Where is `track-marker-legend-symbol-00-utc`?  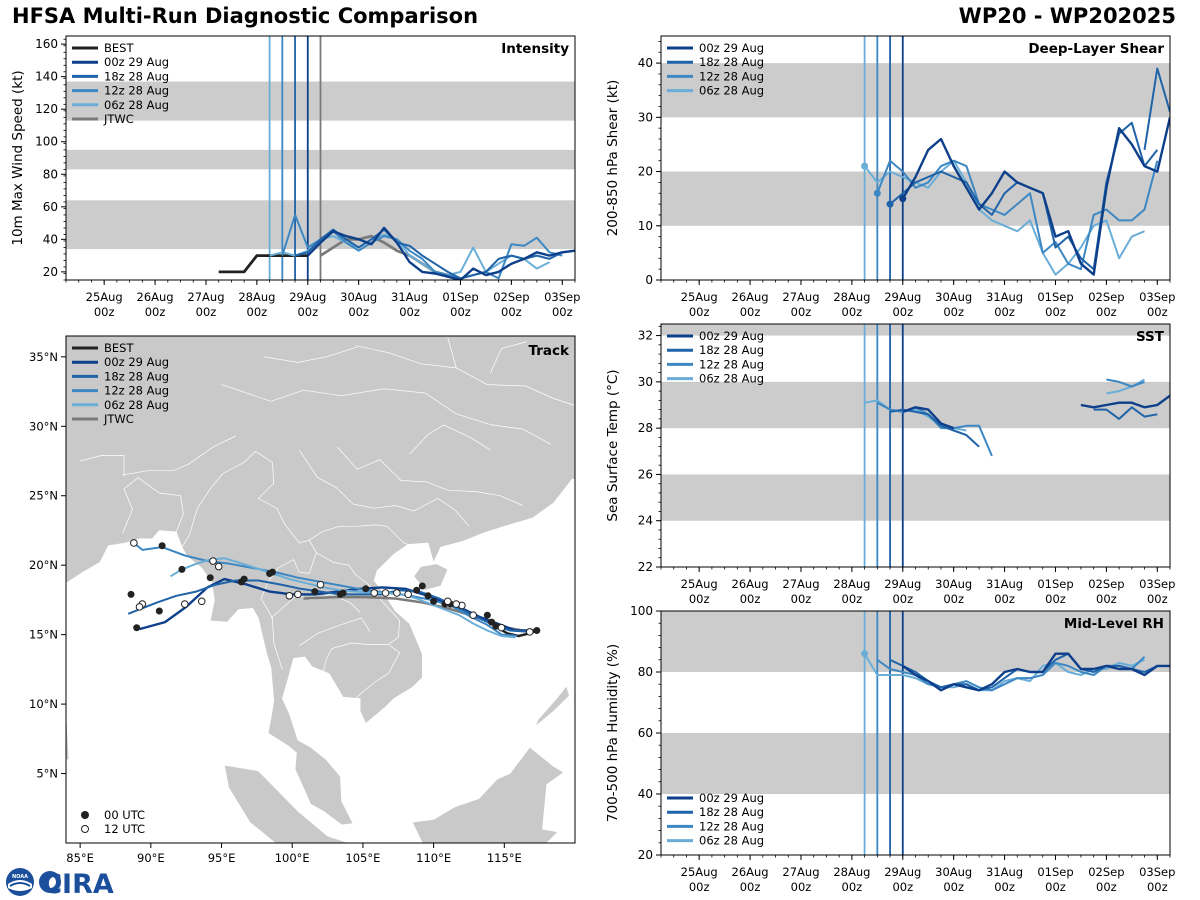
track-marker-legend-symbol-00-utc is located at coordinates (85, 815).